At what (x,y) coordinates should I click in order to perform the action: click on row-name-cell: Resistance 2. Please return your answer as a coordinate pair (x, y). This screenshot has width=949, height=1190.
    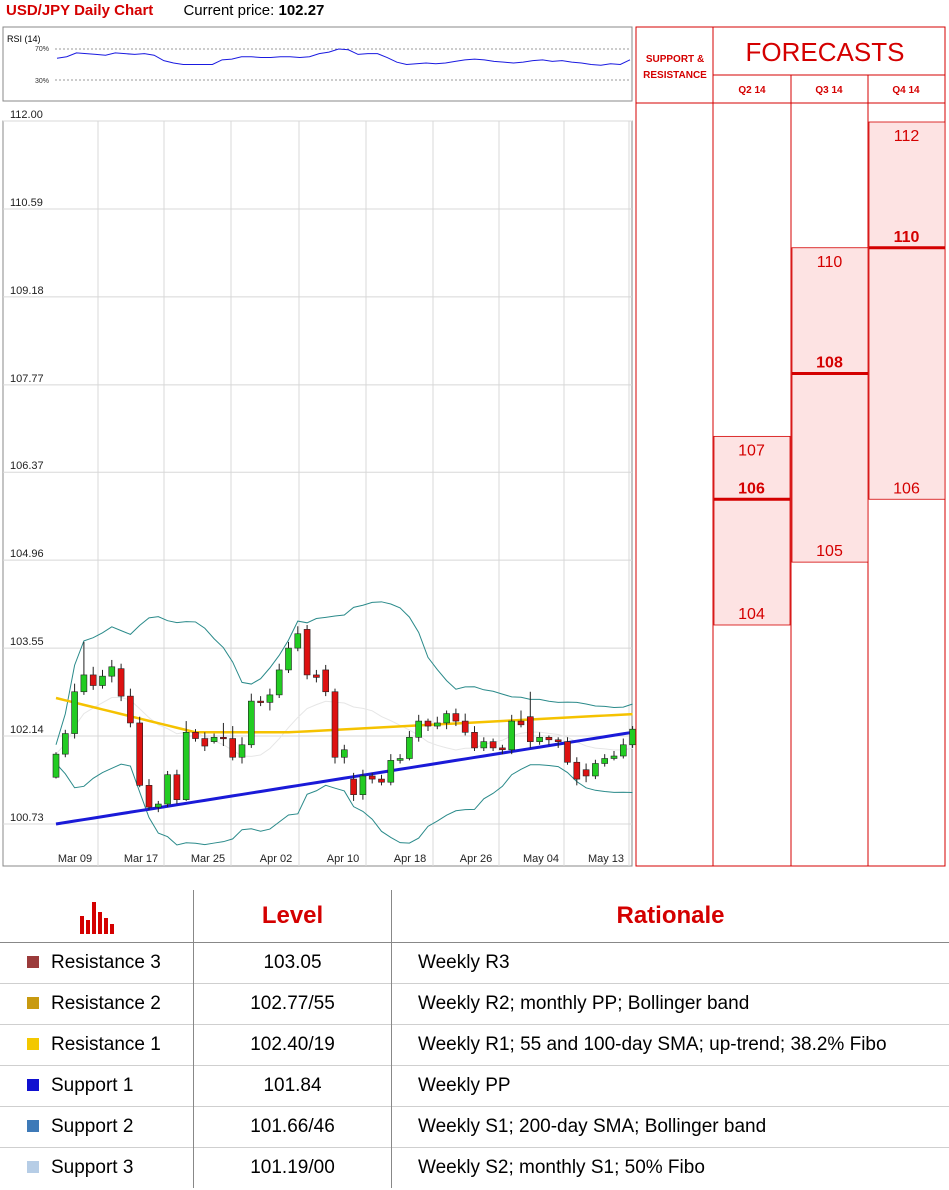
    Looking at the image, I should click on (97, 1004).